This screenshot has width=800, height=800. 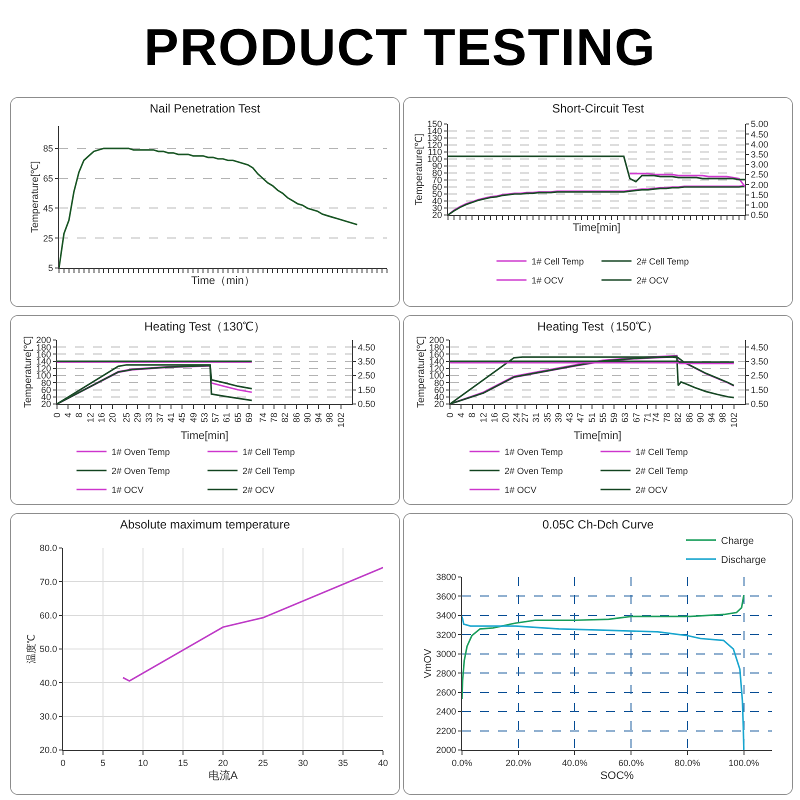 What do you see at coordinates (68, 415) in the screenshot?
I see `x-tick-label: 4` at bounding box center [68, 415].